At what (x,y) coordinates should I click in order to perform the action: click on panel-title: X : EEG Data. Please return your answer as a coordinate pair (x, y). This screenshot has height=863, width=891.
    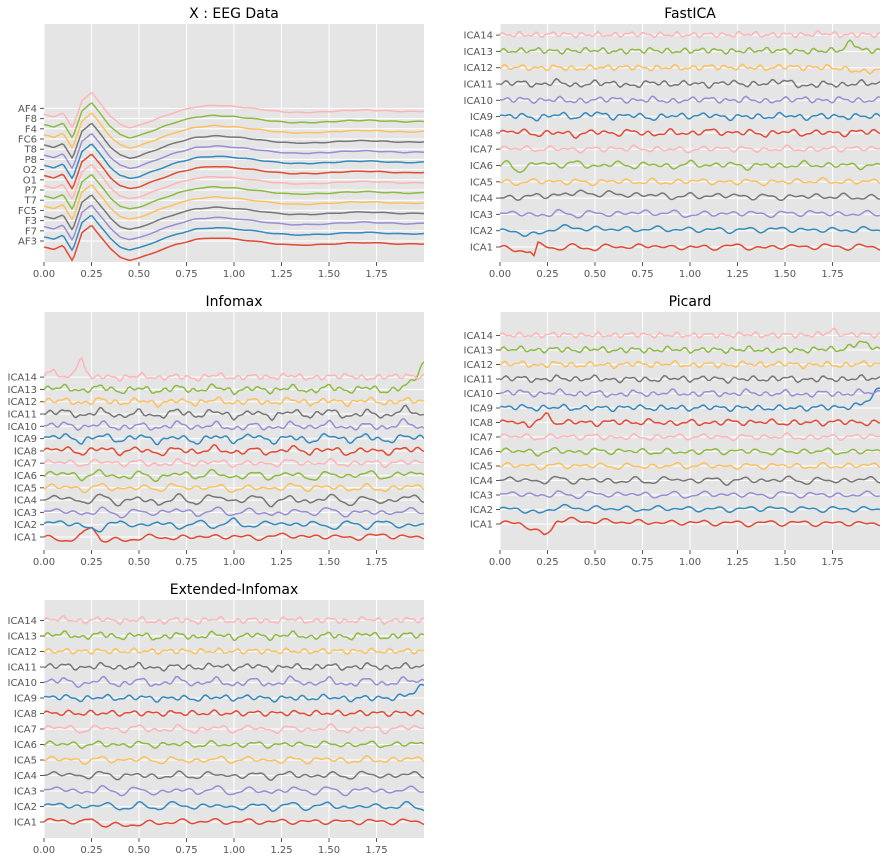
    Looking at the image, I should click on (234, 14).